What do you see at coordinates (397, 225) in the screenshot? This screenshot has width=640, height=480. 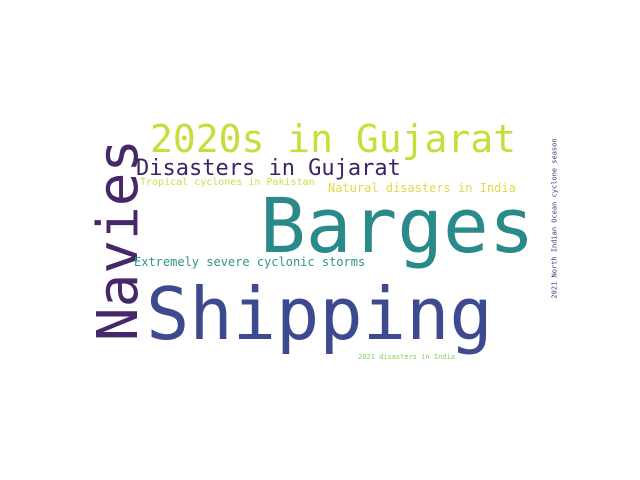 I see `word-barges: Barges` at bounding box center [397, 225].